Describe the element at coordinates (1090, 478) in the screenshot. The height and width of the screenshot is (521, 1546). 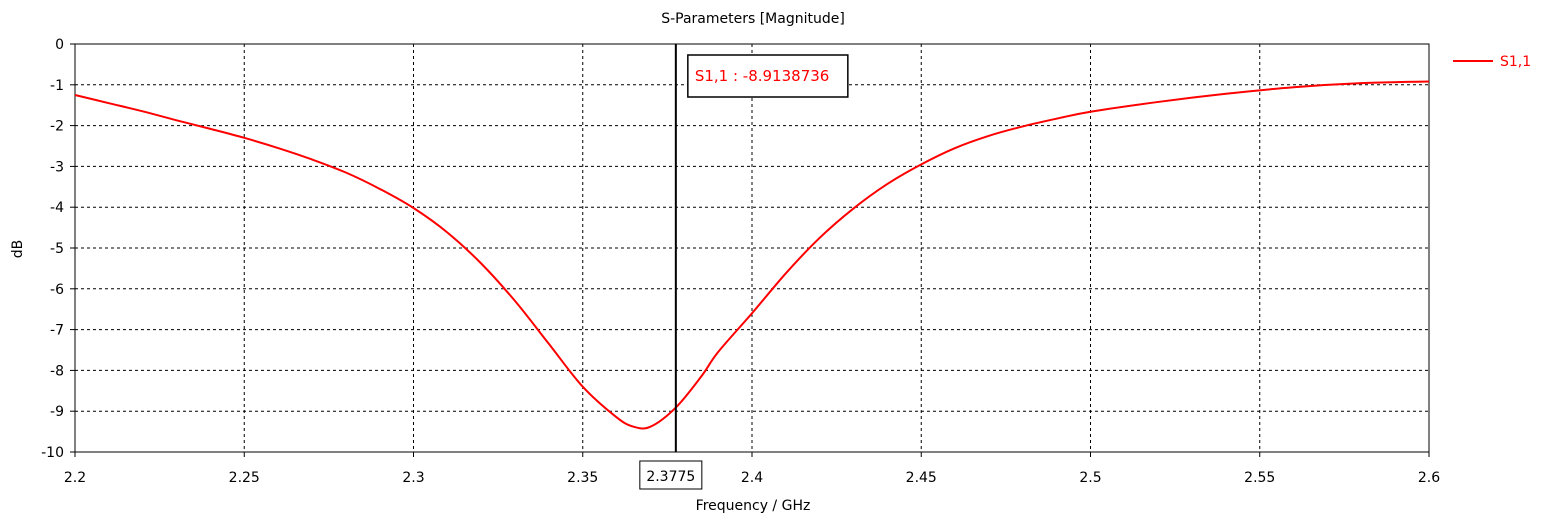
I see `x-tick-label: 2.5` at that location.